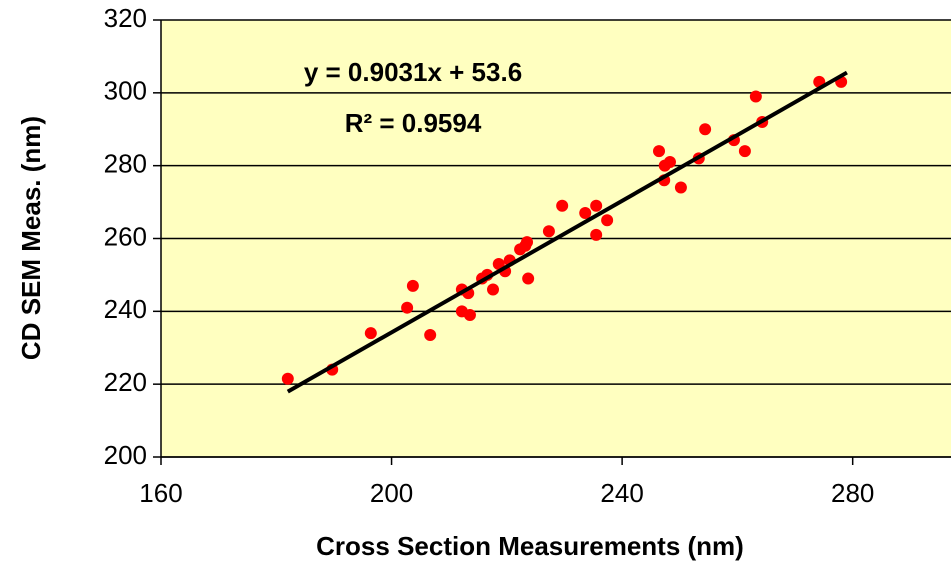 This screenshot has height=569, width=951. Describe the element at coordinates (125, 236) in the screenshot. I see `y-tick-label: 260` at that location.